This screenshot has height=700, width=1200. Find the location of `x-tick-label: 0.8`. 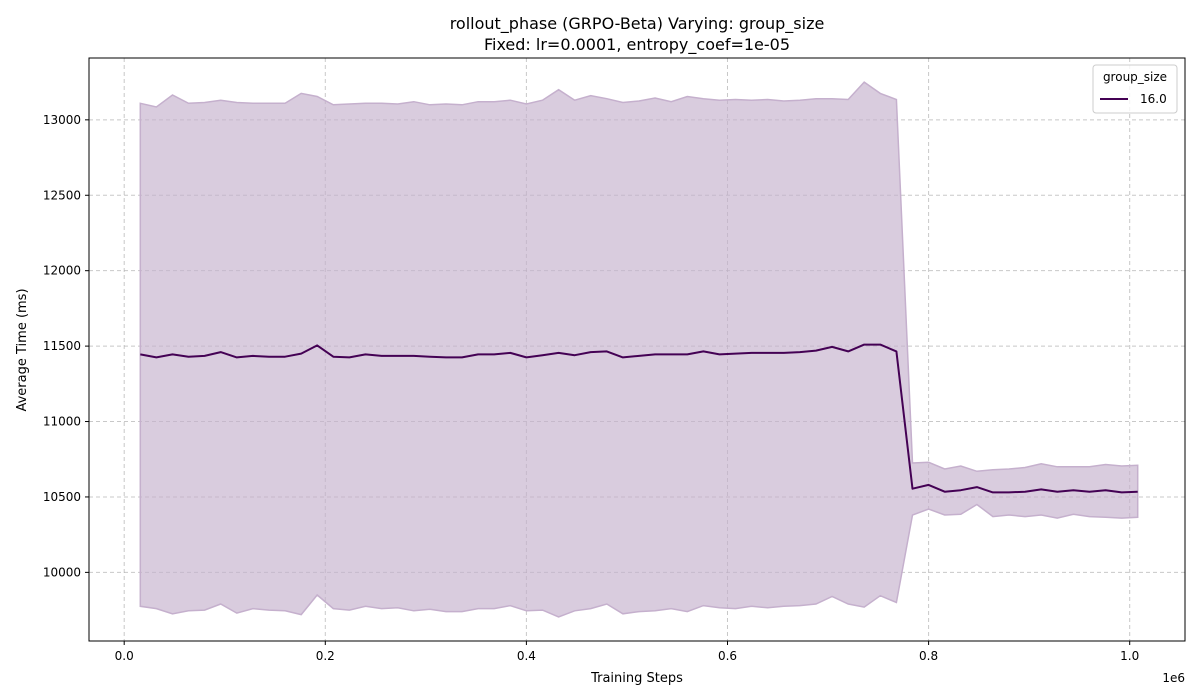

x-tick-label: 0.8 is located at coordinates (928, 656).